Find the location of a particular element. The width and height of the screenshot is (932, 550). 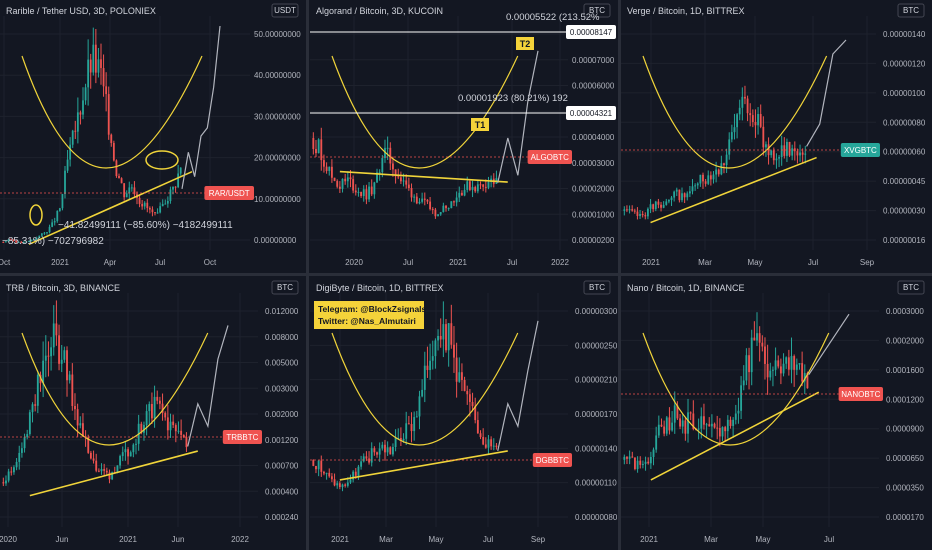

price-tag-label: DGBBTC is located at coordinates (553, 460).